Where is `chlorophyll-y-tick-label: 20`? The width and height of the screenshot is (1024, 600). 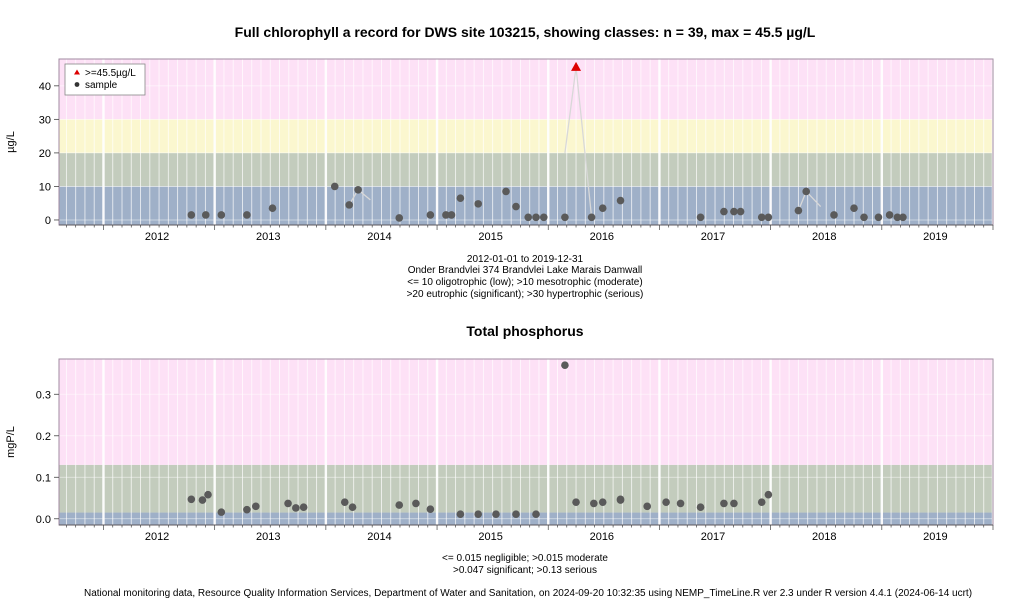 chlorophyll-y-tick-label: 20 is located at coordinates (45, 154).